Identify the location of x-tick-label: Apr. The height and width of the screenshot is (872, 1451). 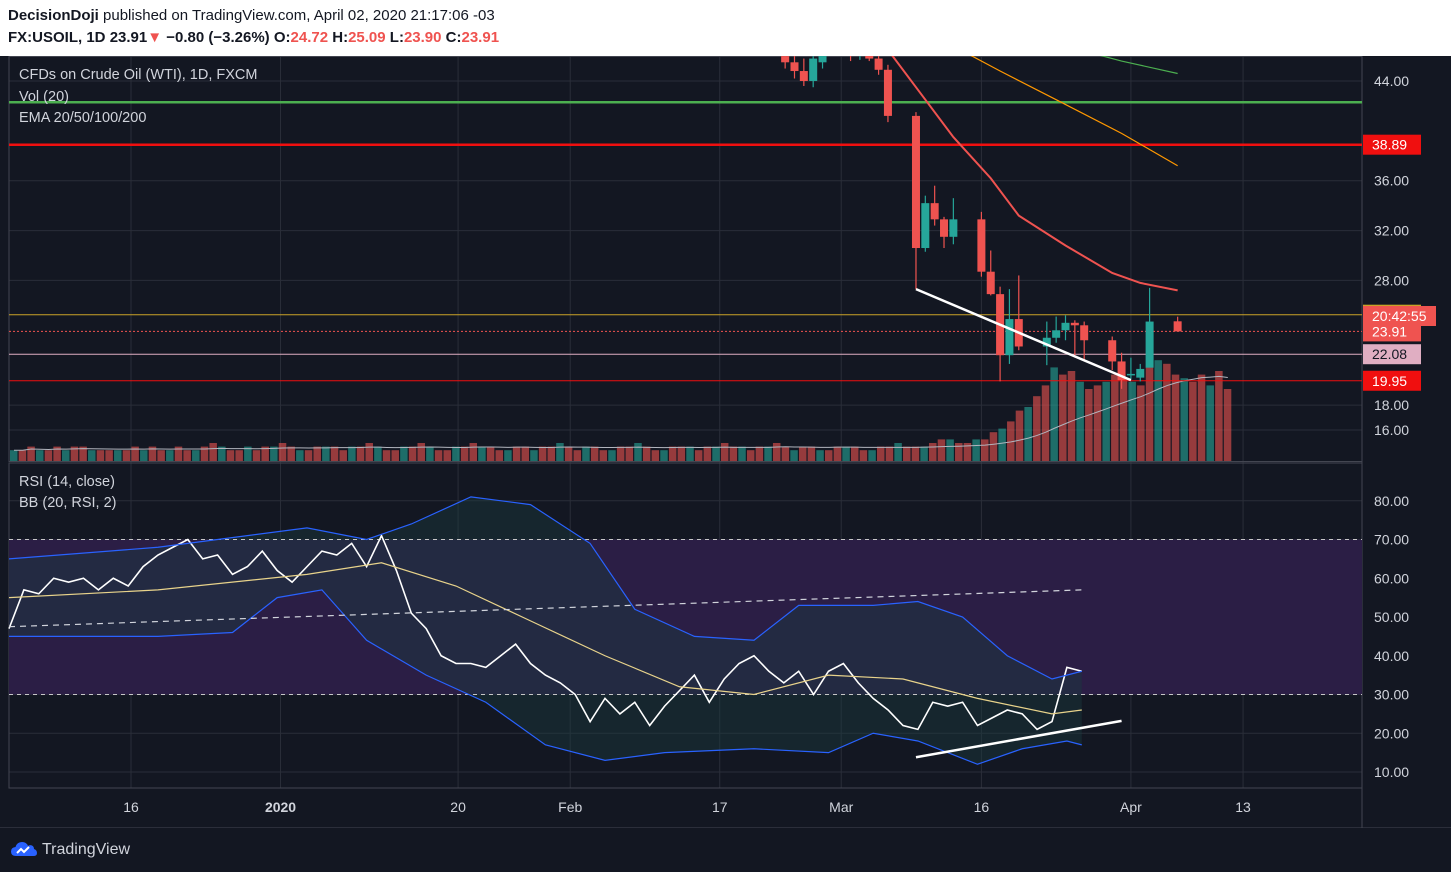
(1131, 807).